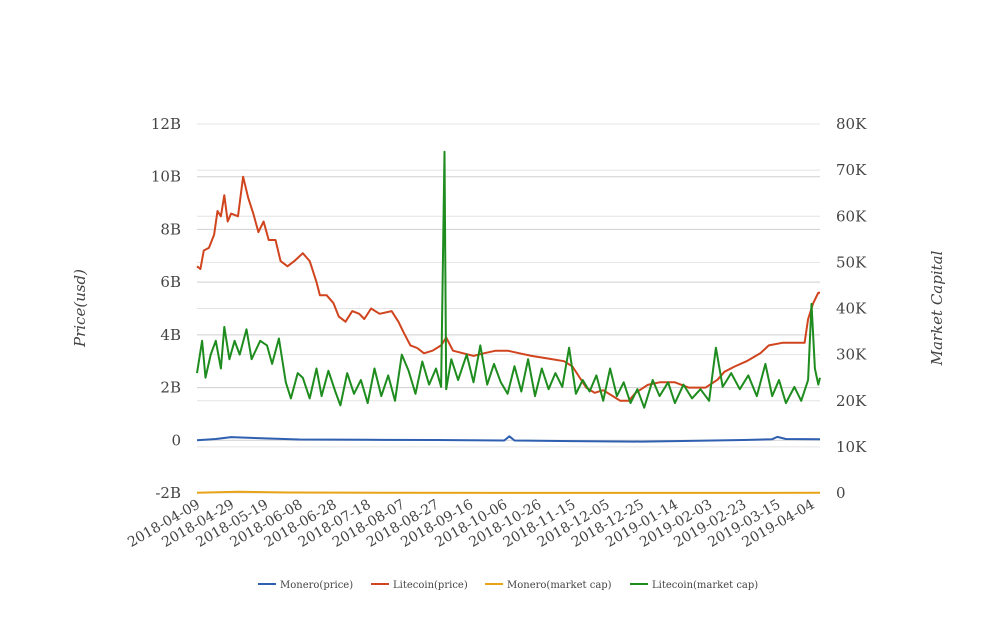 The height and width of the screenshot is (620, 1008). What do you see at coordinates (316, 585) in the screenshot?
I see `legend-label: Monero(price)` at bounding box center [316, 585].